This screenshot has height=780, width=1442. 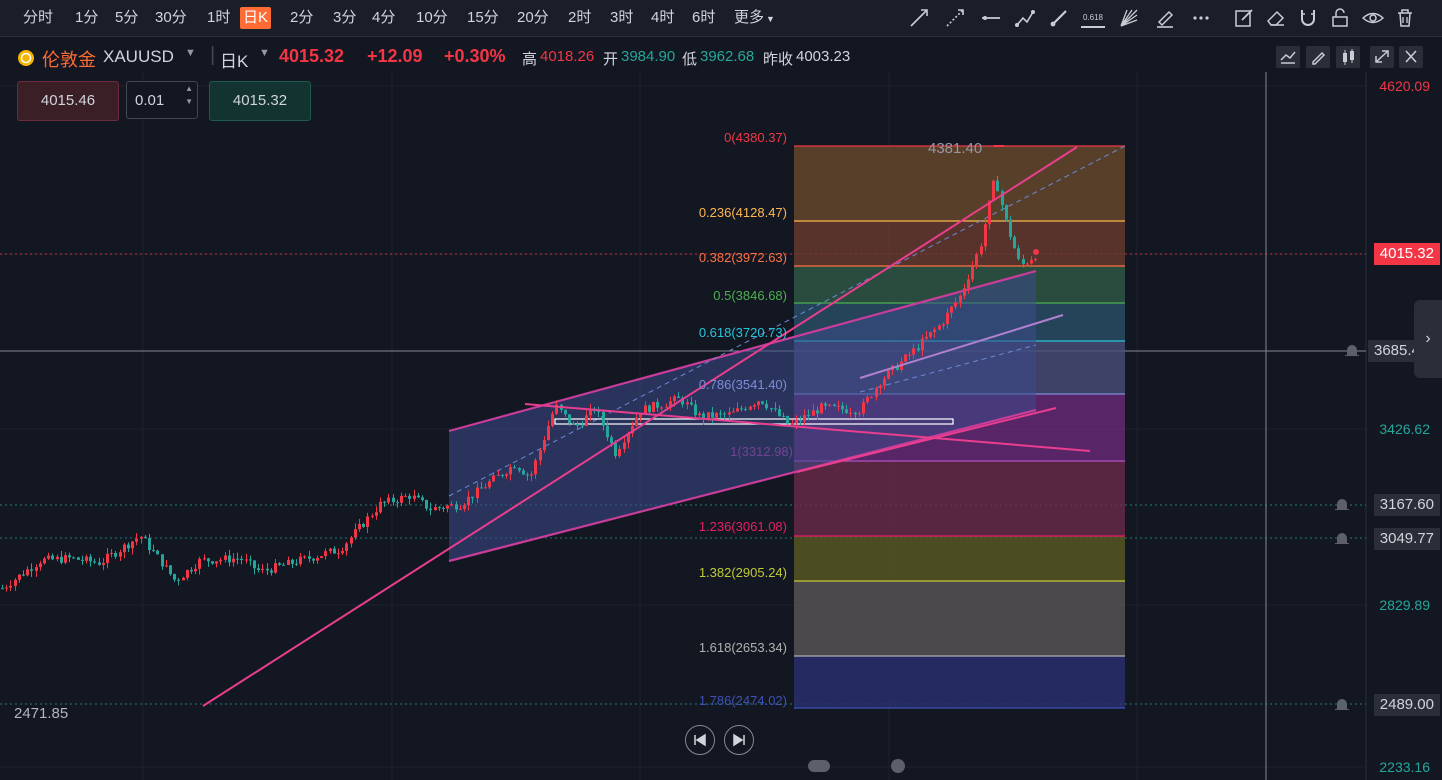 What do you see at coordinates (819, 766) in the screenshot?
I see `scroll-handle-icon` at bounding box center [819, 766].